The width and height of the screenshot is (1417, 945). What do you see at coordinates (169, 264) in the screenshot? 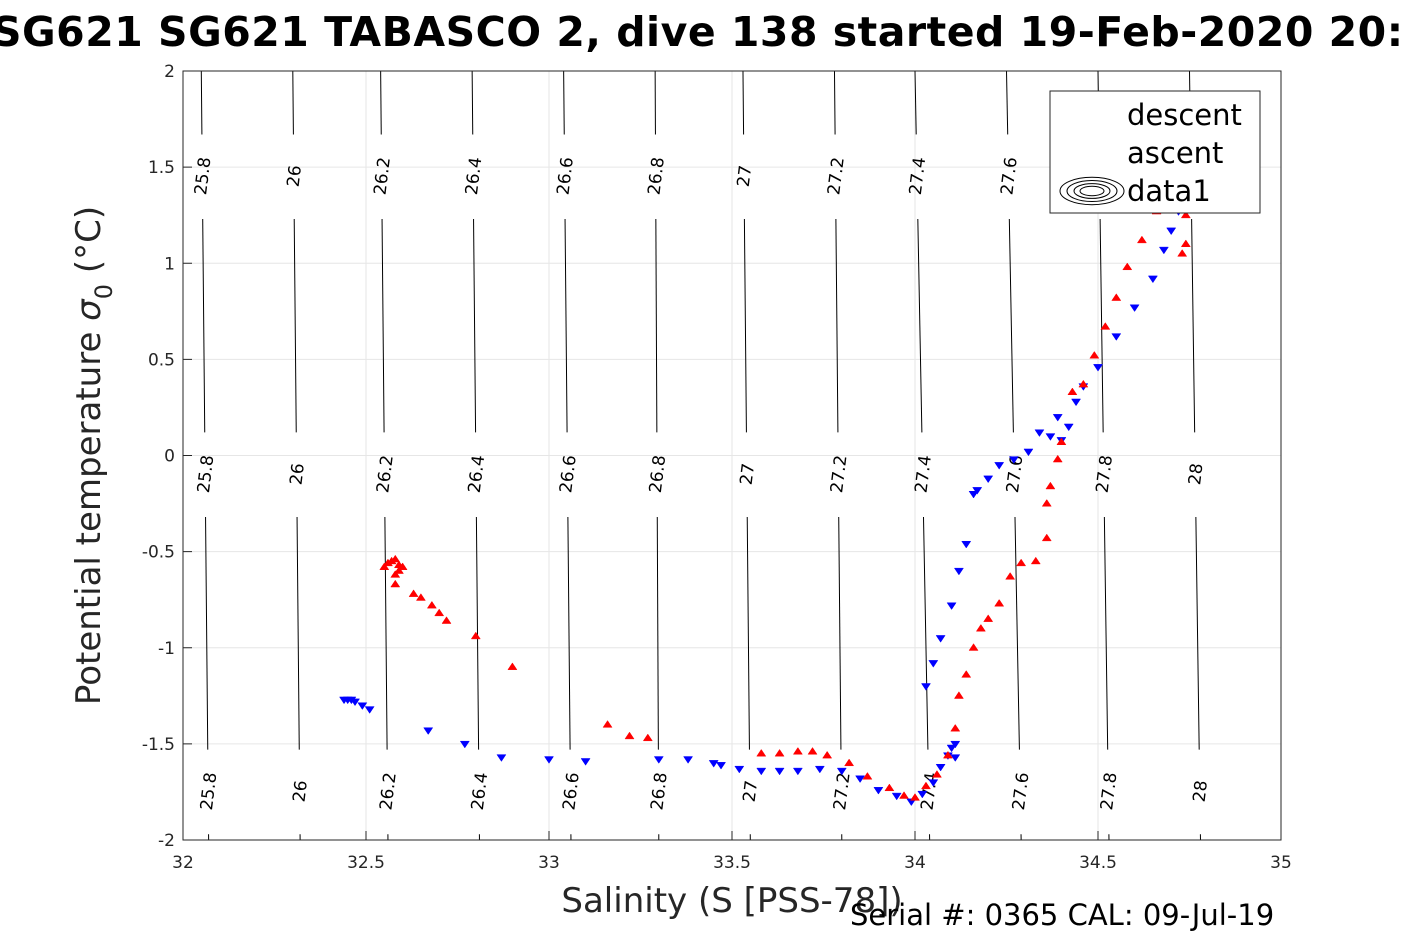
I see `y-tick-label: 1` at bounding box center [169, 264].